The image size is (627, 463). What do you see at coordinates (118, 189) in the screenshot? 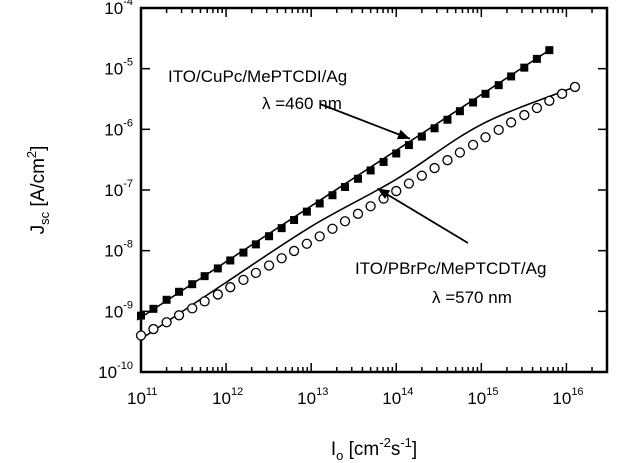
I see `y-tick-label: 10⁻⁷` at bounding box center [118, 189].